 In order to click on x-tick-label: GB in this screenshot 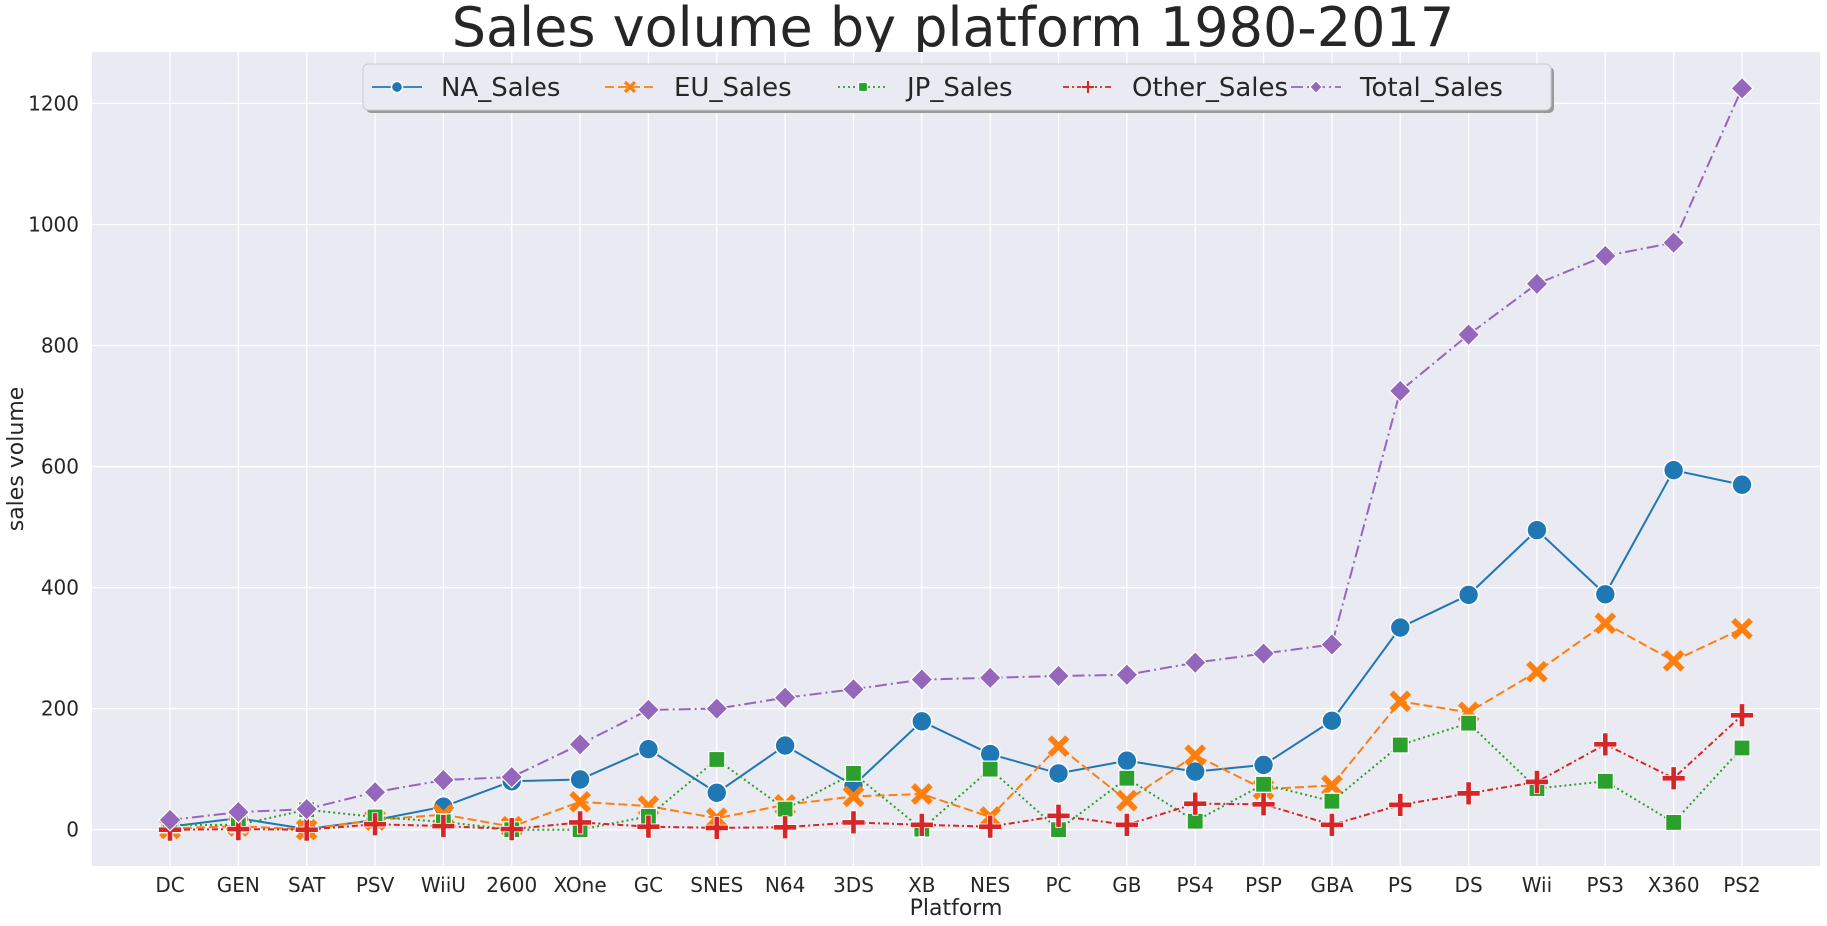, I will do `click(1126, 885)`.